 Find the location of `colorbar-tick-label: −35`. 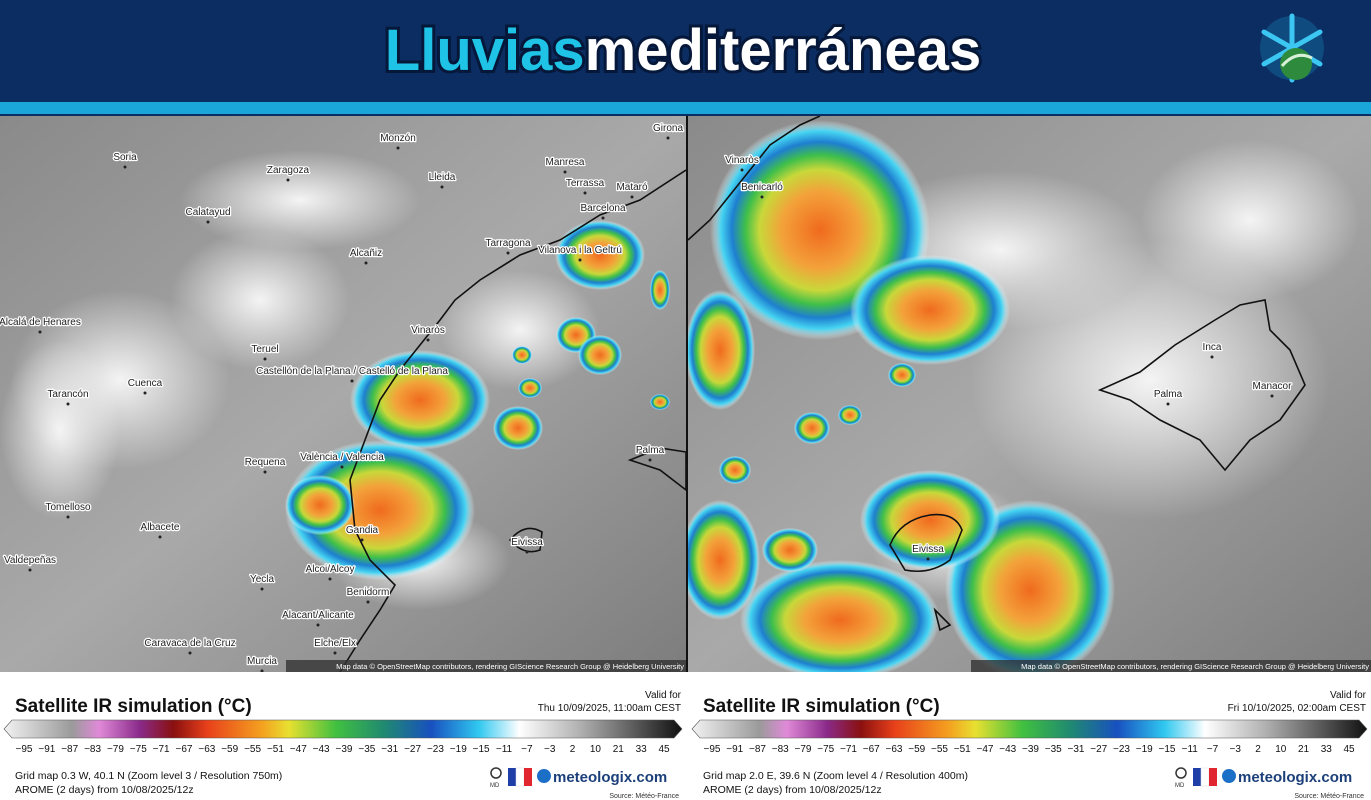

colorbar-tick-label: −35 is located at coordinates (366, 749).